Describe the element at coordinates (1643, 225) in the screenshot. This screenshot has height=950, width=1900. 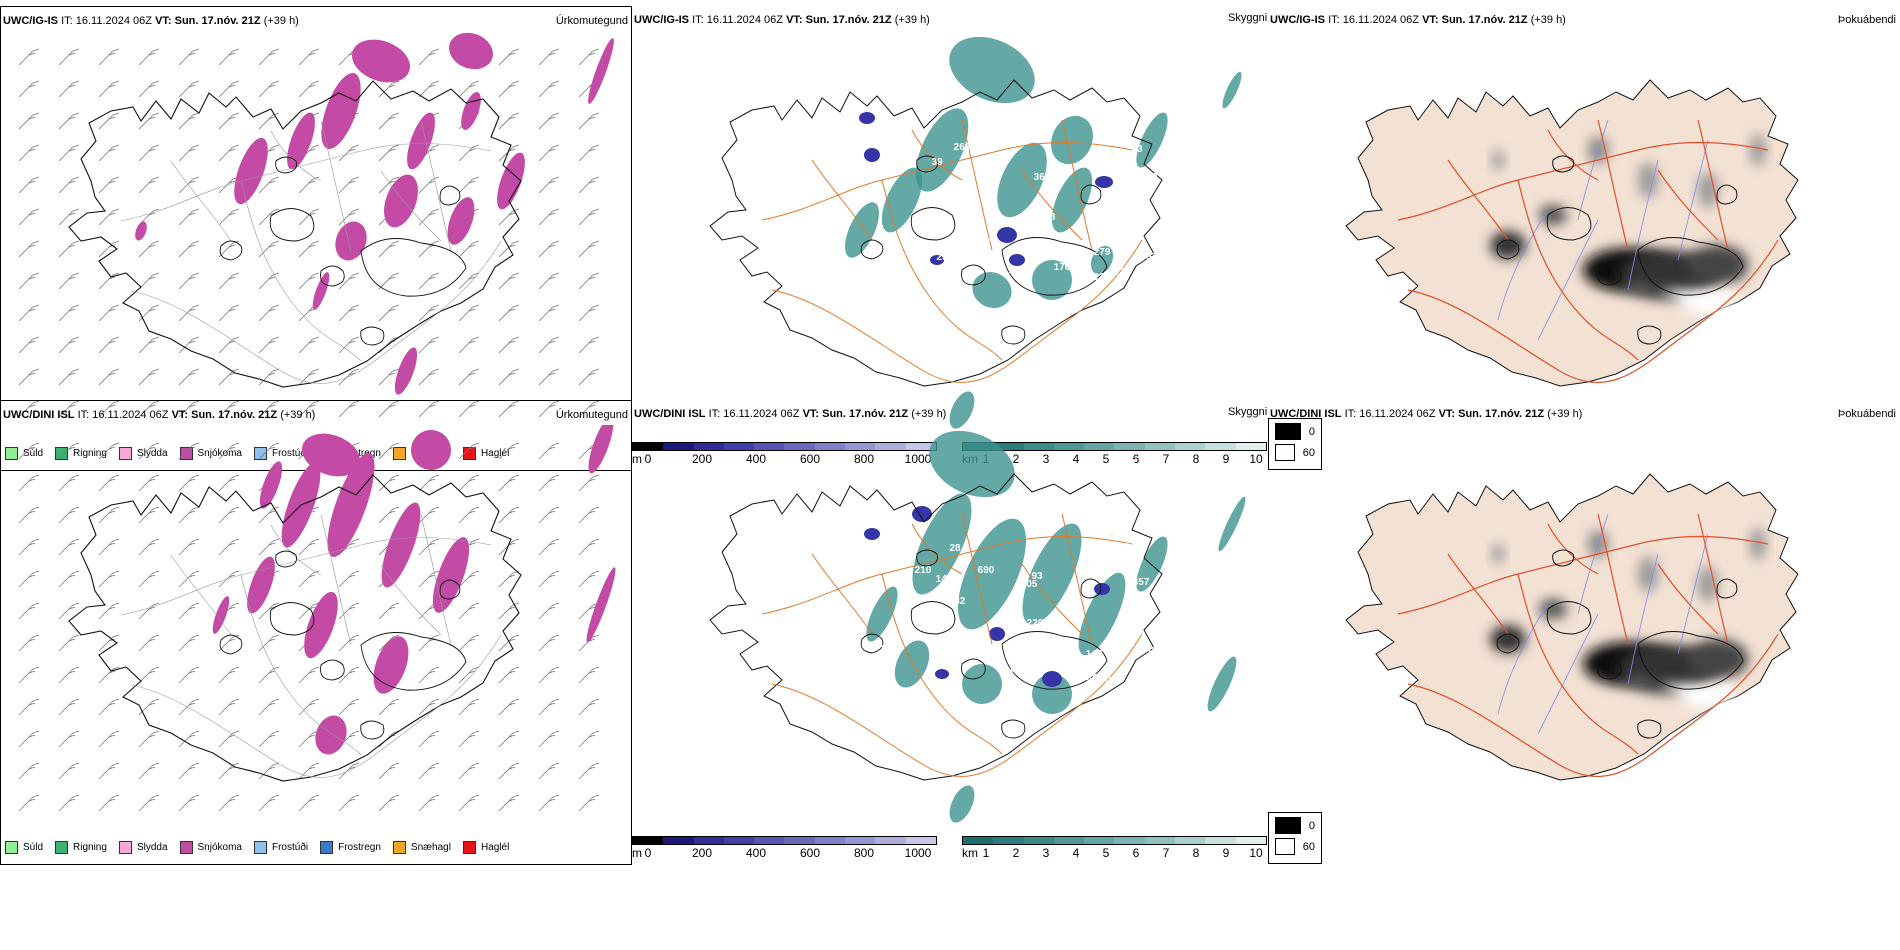
I see `river` at that location.